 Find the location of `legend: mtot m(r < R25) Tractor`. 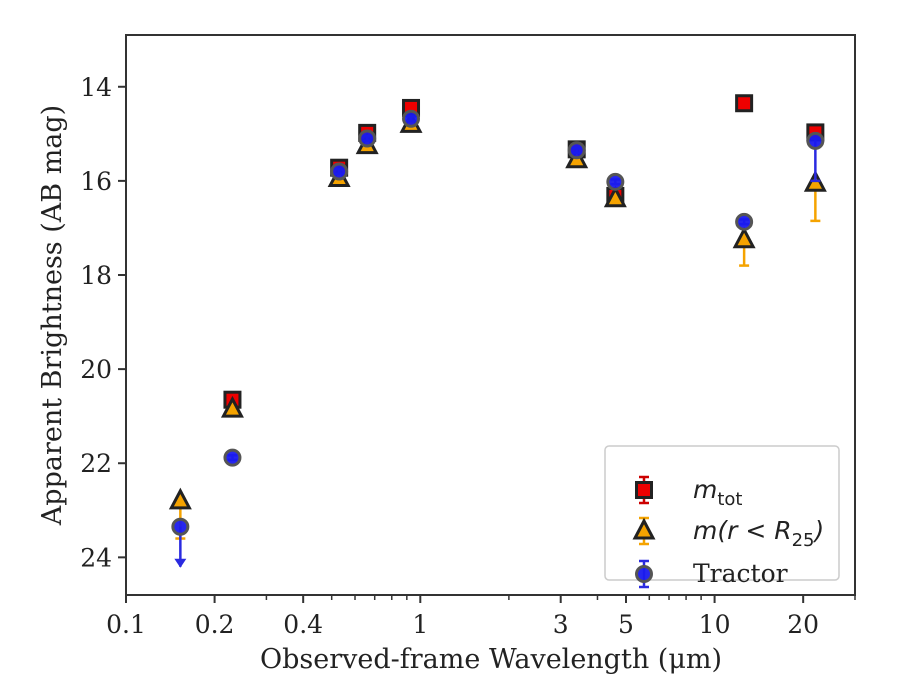

legend: mtot m(r < R25) Tractor is located at coordinates (722, 517).